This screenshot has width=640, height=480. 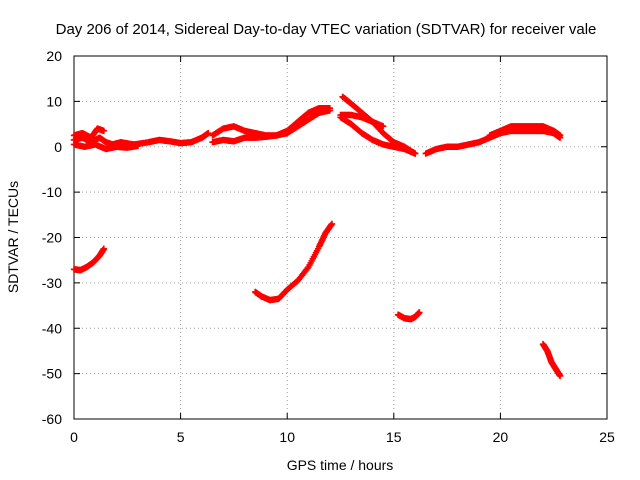 What do you see at coordinates (58, 147) in the screenshot?
I see `y-tick-label: 0` at bounding box center [58, 147].